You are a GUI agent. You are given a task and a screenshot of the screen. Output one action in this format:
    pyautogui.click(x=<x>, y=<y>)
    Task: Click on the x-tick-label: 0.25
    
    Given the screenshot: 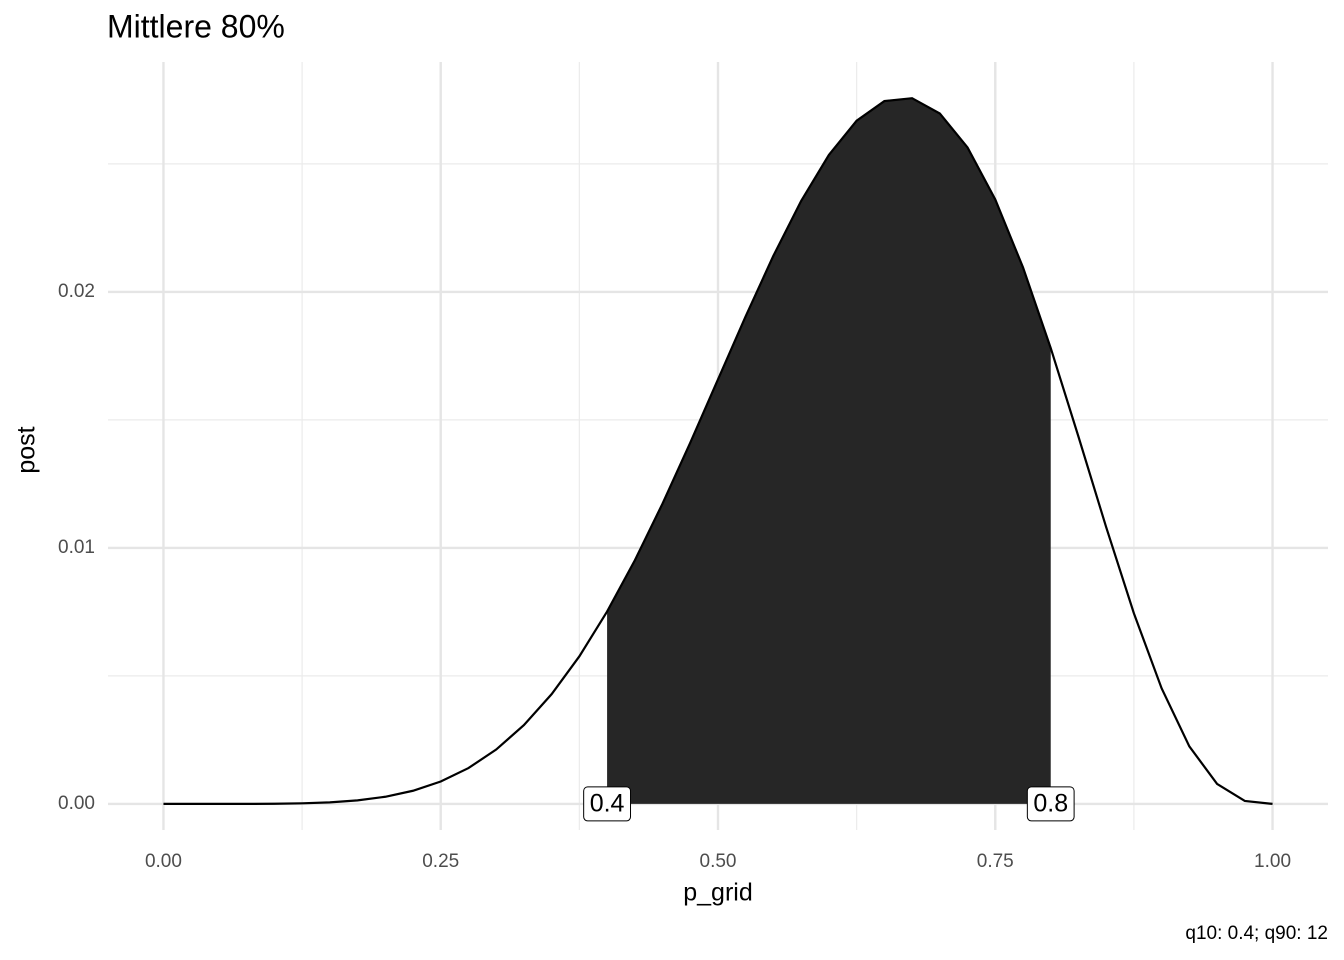 What is the action you would take?
    pyautogui.click(x=440, y=861)
    